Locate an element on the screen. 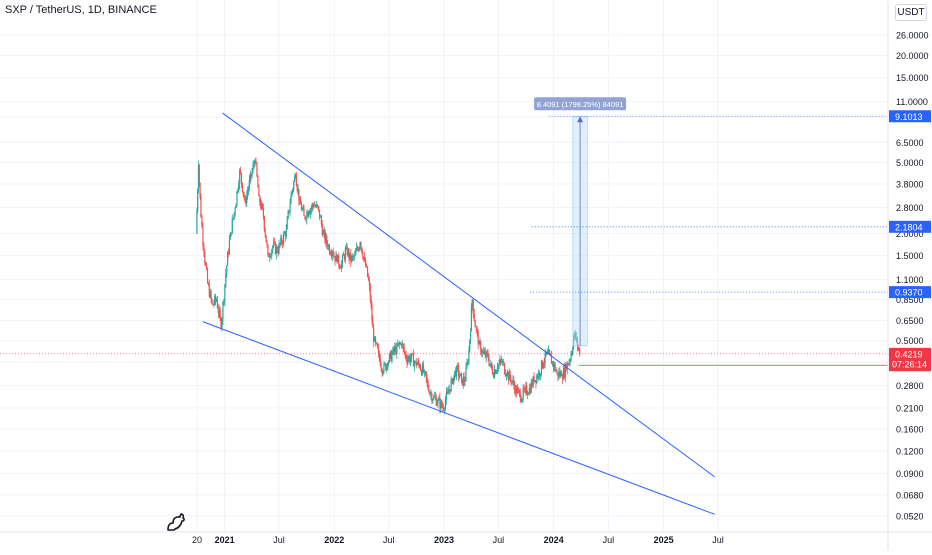  y-tick-label: 26.0000 is located at coordinates (912, 36).